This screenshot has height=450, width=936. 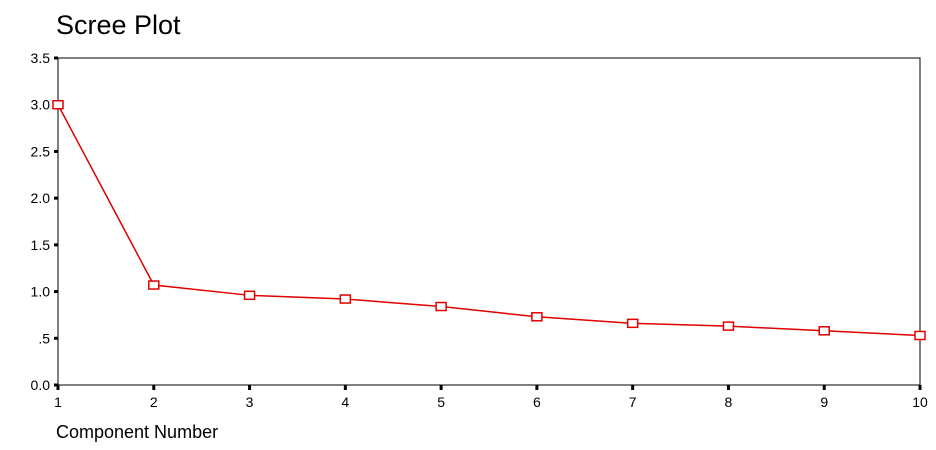 I want to click on y-tick-label: .5, so click(x=44, y=338).